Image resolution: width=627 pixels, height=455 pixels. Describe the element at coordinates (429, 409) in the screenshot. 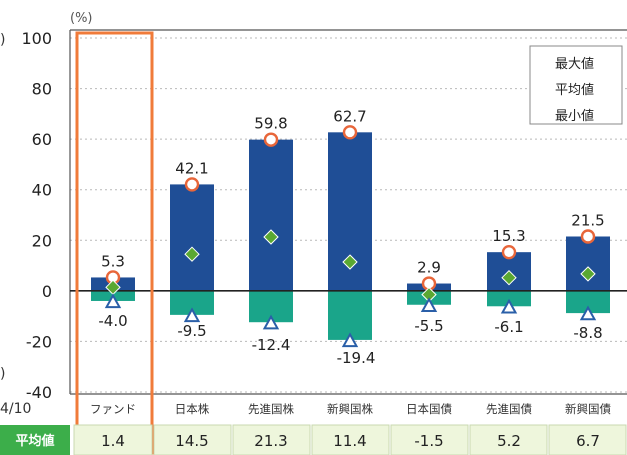

I see `category-label: 日本国債` at that location.